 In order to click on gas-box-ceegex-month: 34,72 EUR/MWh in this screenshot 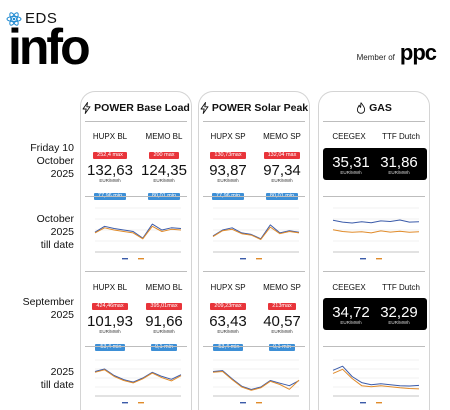, I will do `click(351, 314)`.